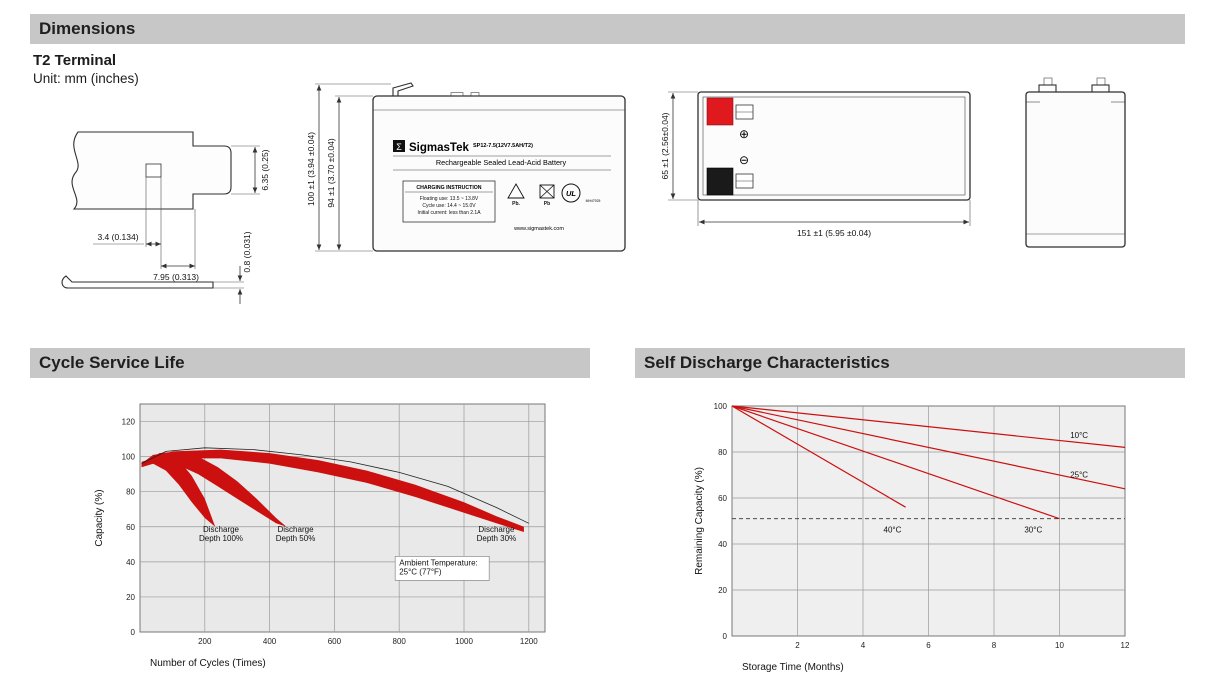 This screenshot has width=1214, height=700. I want to click on cycle-service-life-header: Cycle Service Life, so click(310, 363).